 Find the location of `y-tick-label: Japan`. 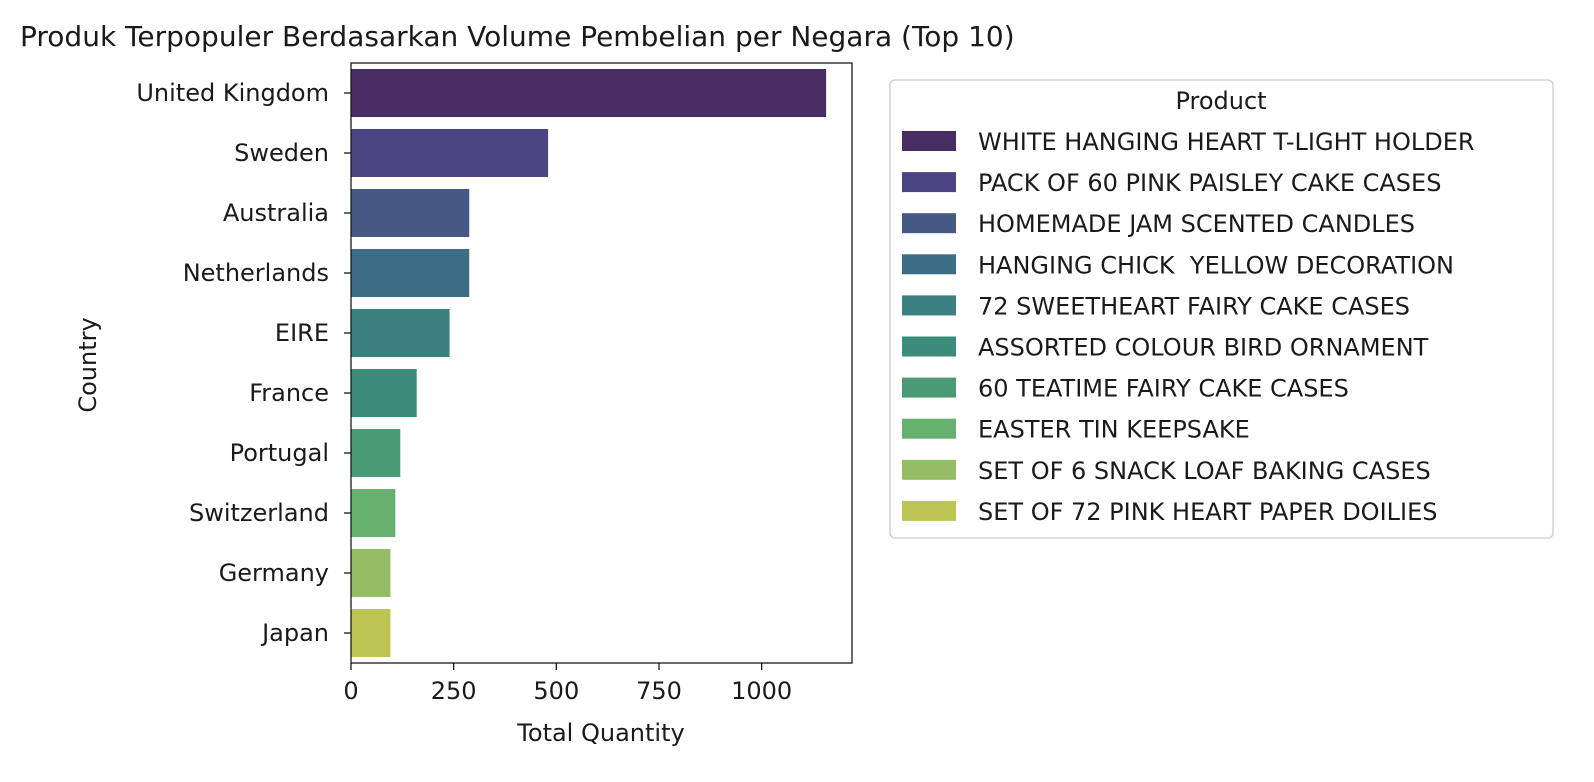

y-tick-label: Japan is located at coordinates (294, 633).